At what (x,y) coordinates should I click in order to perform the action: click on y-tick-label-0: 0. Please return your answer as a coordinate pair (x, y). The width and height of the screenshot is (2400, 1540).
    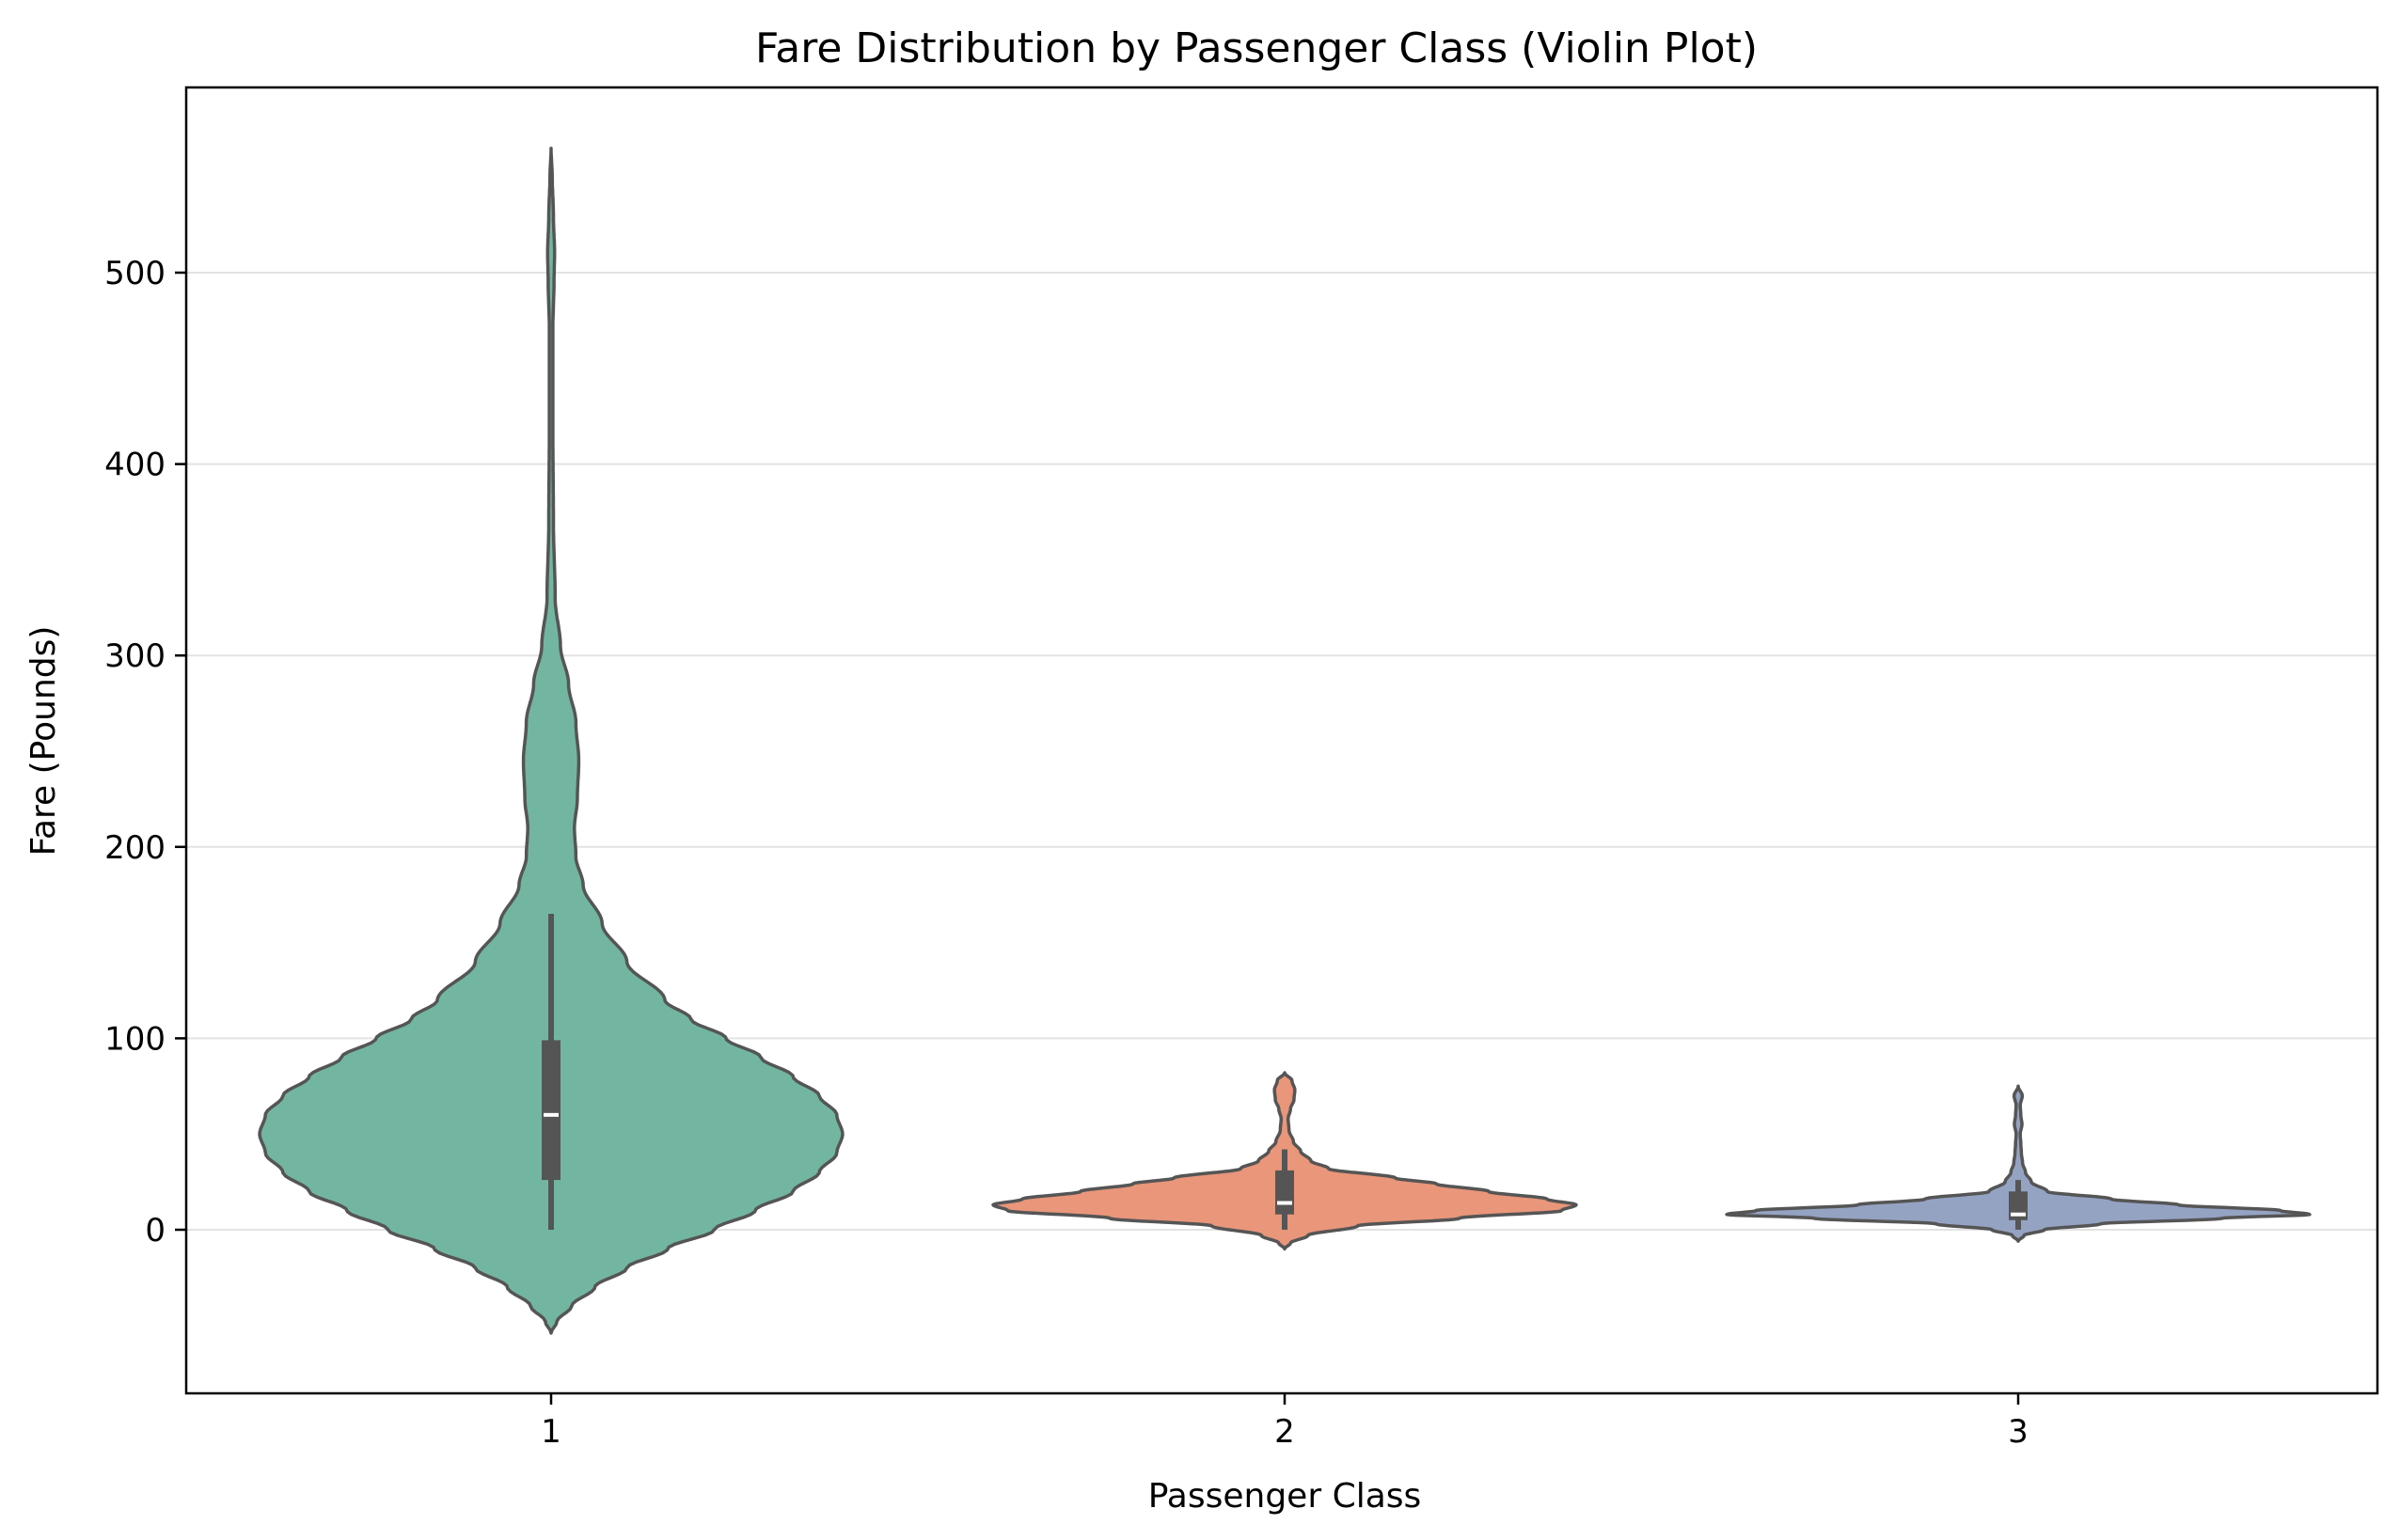
    Looking at the image, I should click on (155, 1231).